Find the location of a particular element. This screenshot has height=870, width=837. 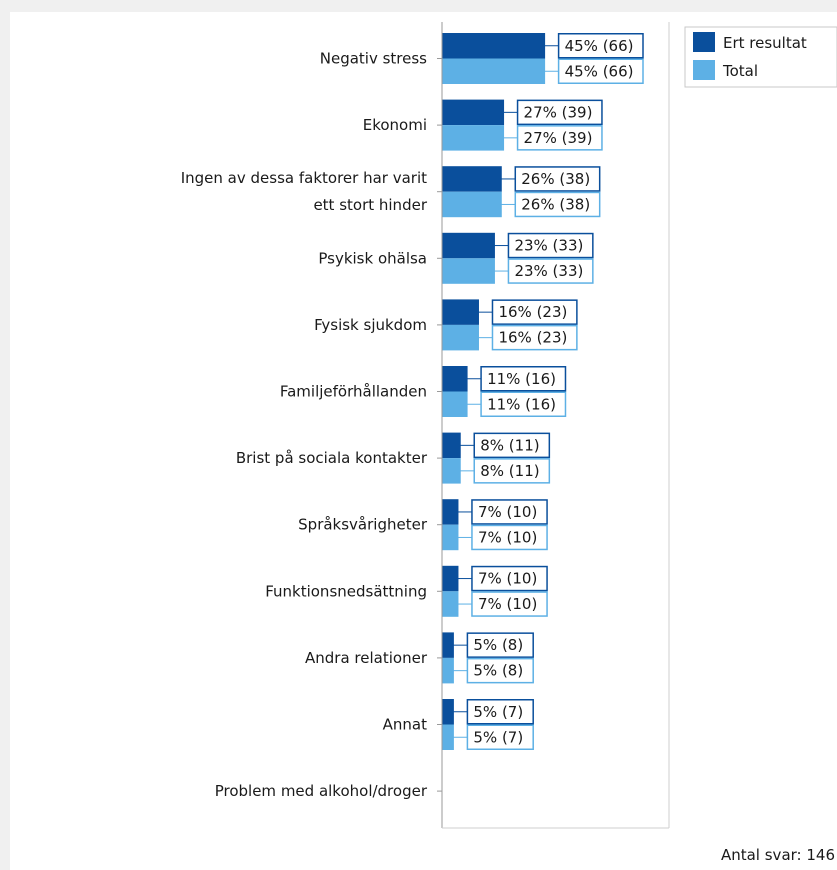

value-label-box-total-annat is located at coordinates (500, 737).